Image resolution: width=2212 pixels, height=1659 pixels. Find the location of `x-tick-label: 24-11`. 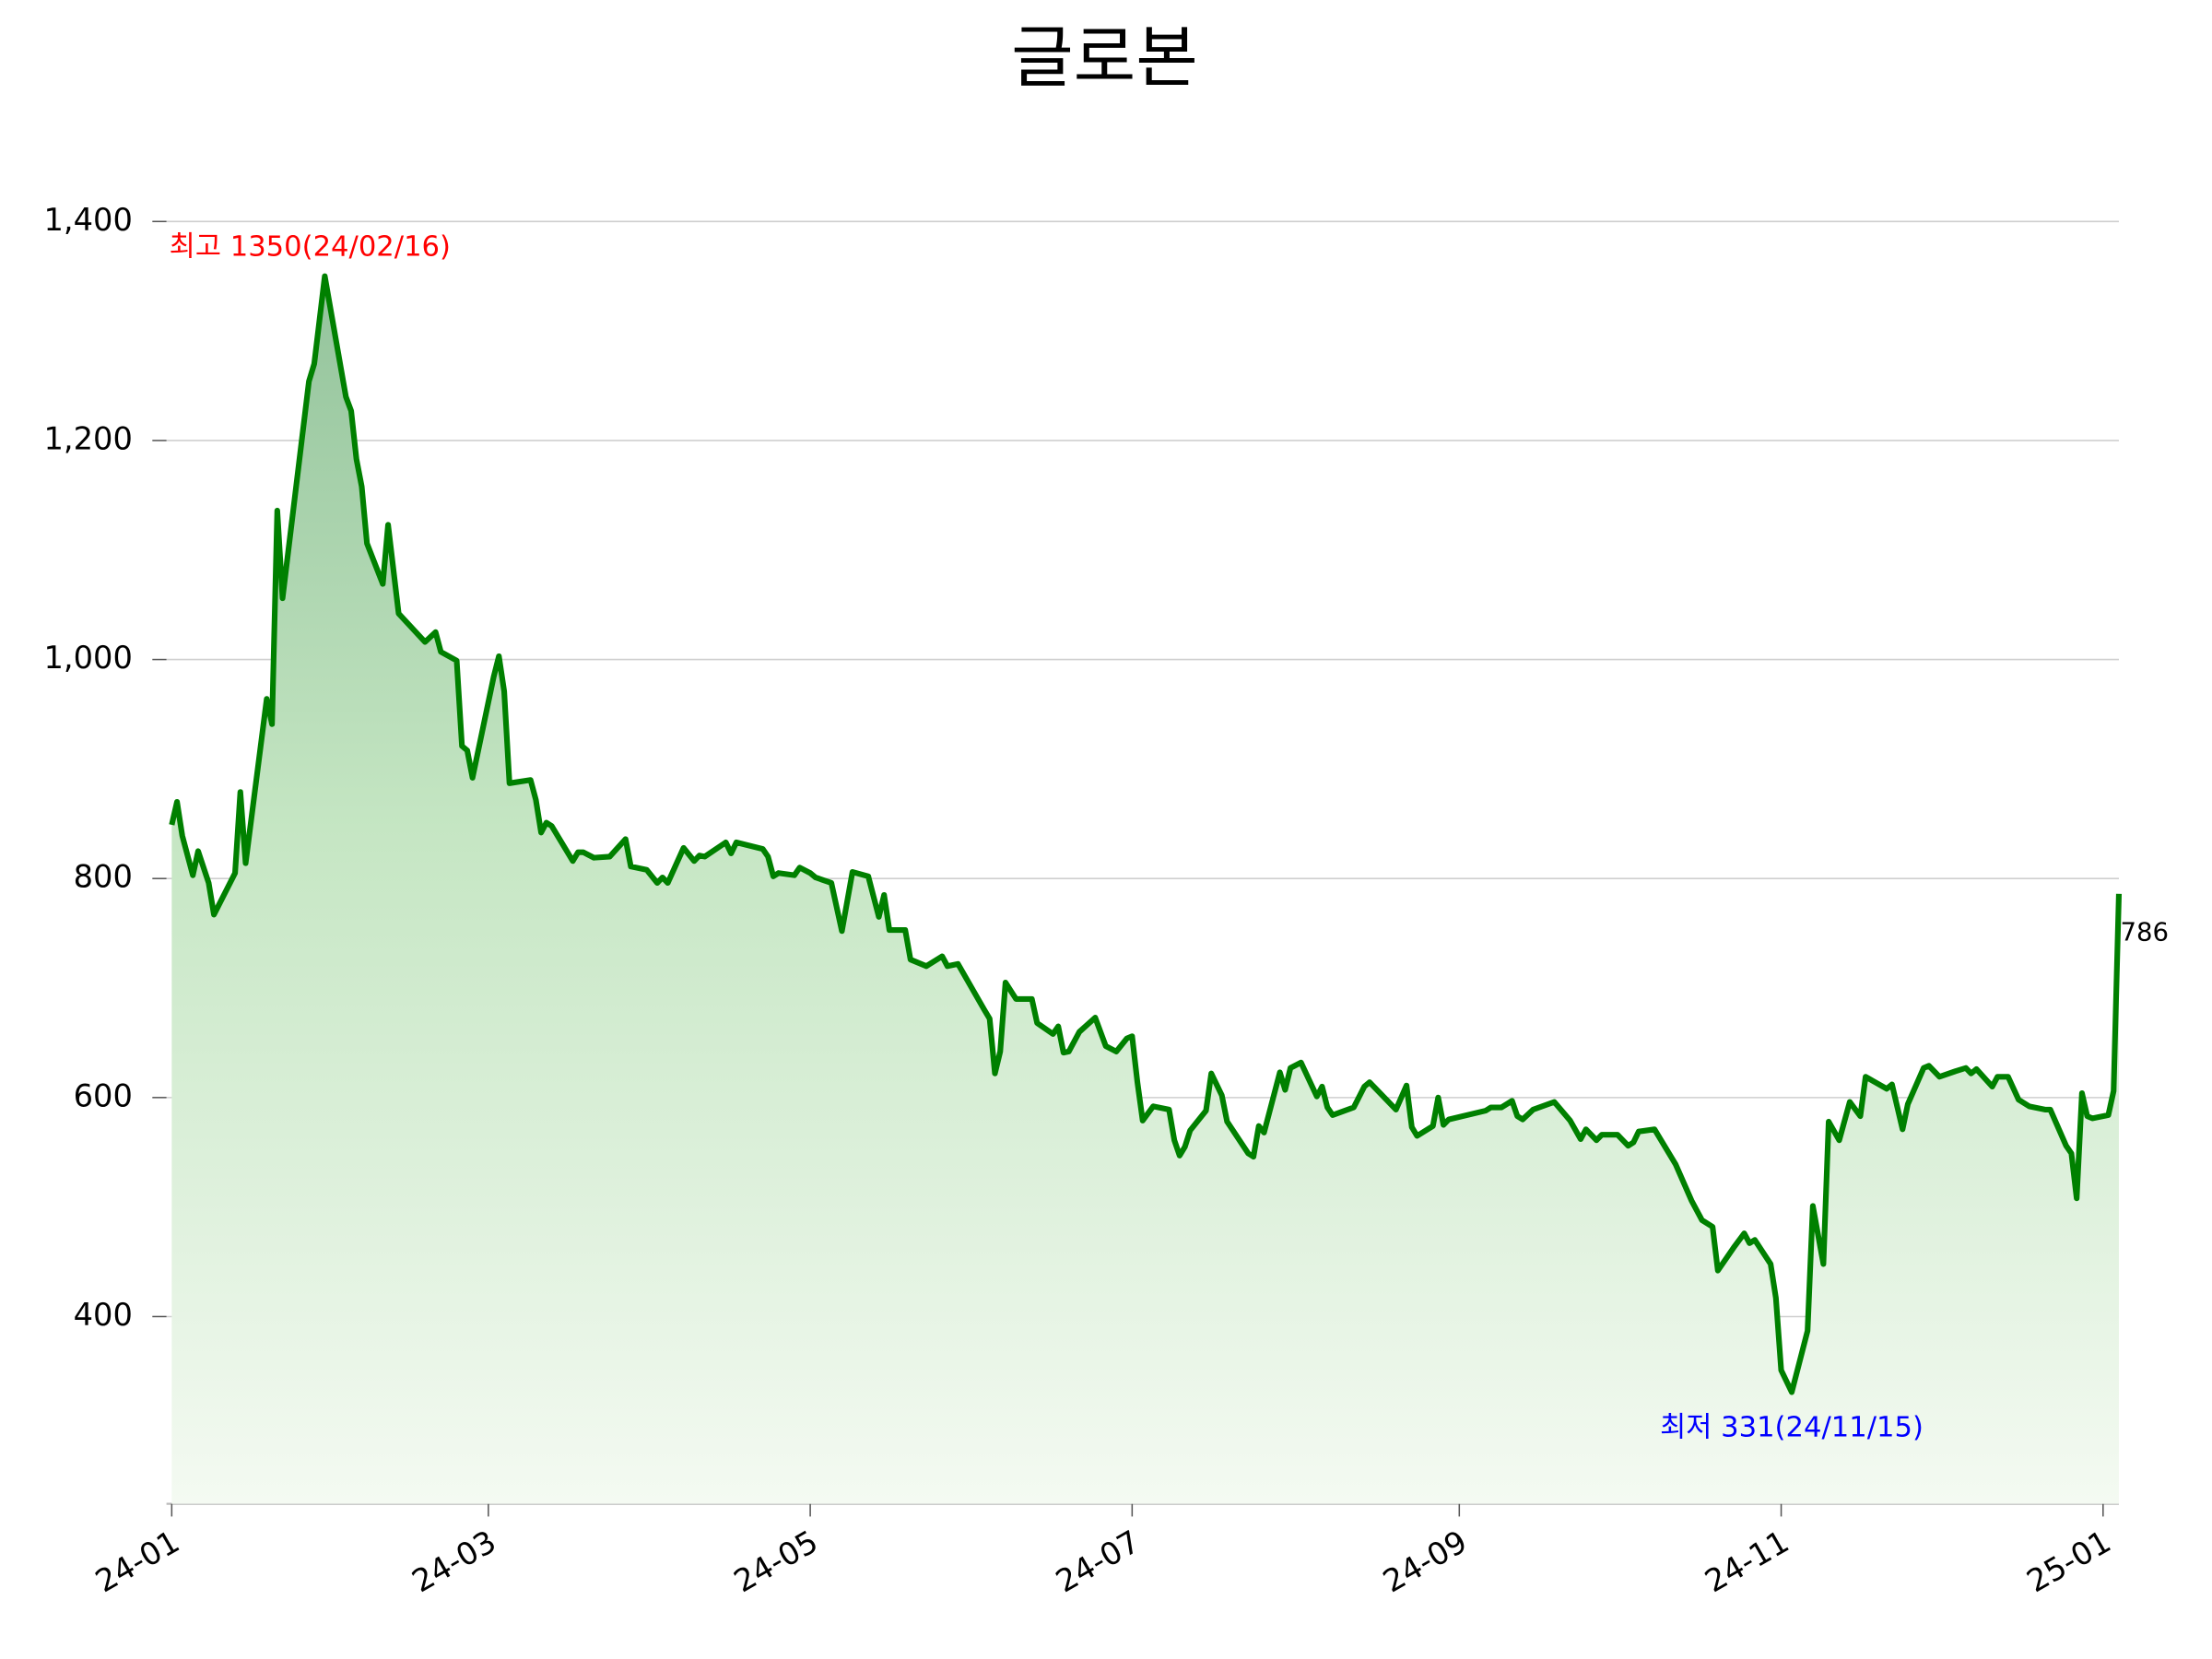

x-tick-label: 24-11 is located at coordinates (1746, 1562).